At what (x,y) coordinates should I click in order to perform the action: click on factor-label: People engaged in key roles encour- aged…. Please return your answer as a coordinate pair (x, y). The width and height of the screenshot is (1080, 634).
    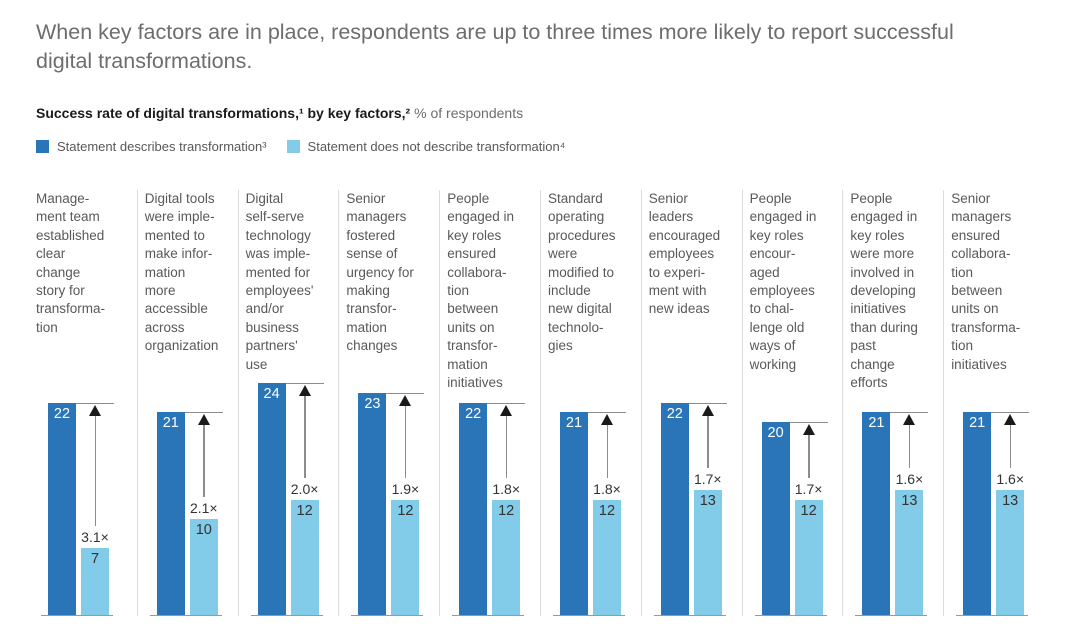
    Looking at the image, I should click on (783, 281).